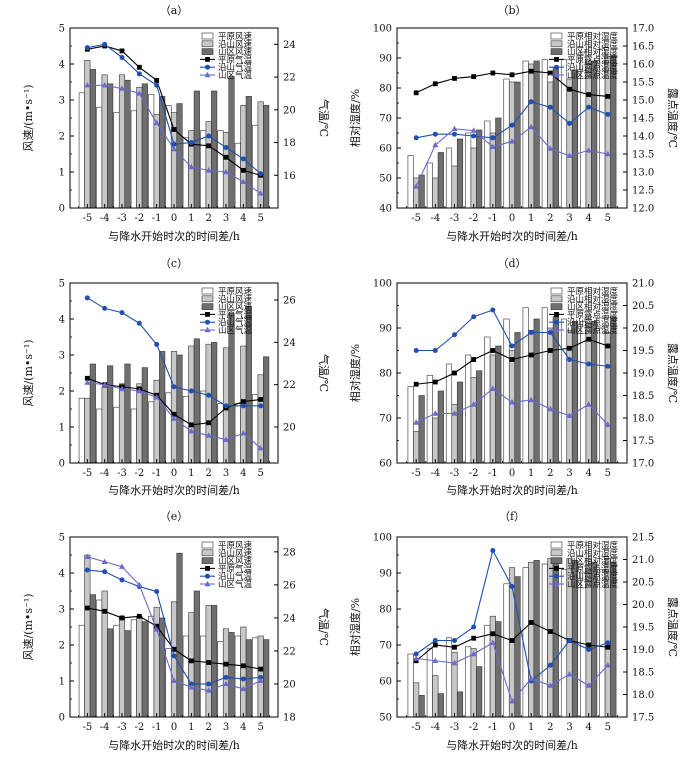 The height and width of the screenshot is (765, 700). I want to click on y-tick-label: 80, so click(385, 374).